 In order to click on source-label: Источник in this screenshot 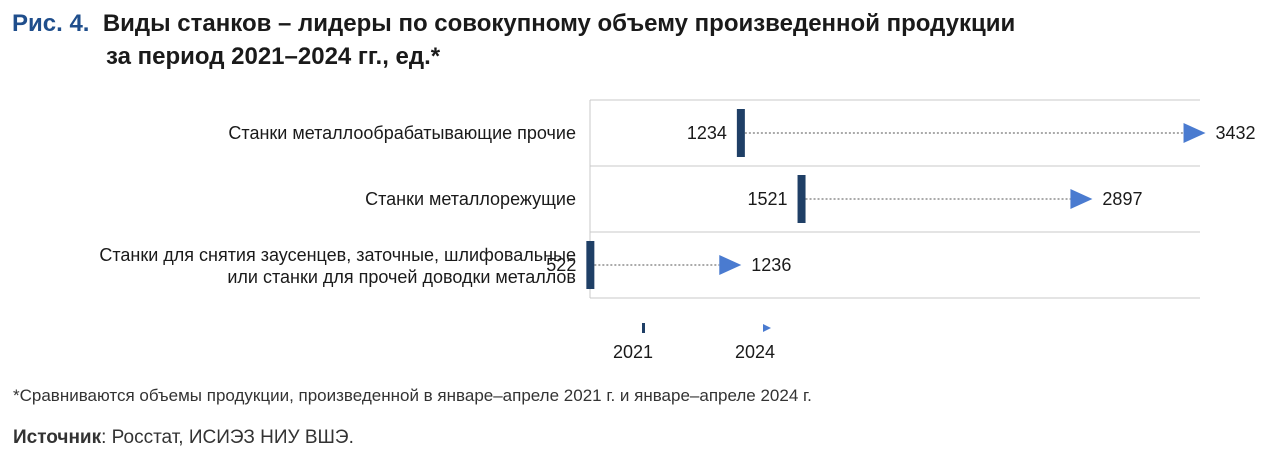, I will do `click(57, 437)`.